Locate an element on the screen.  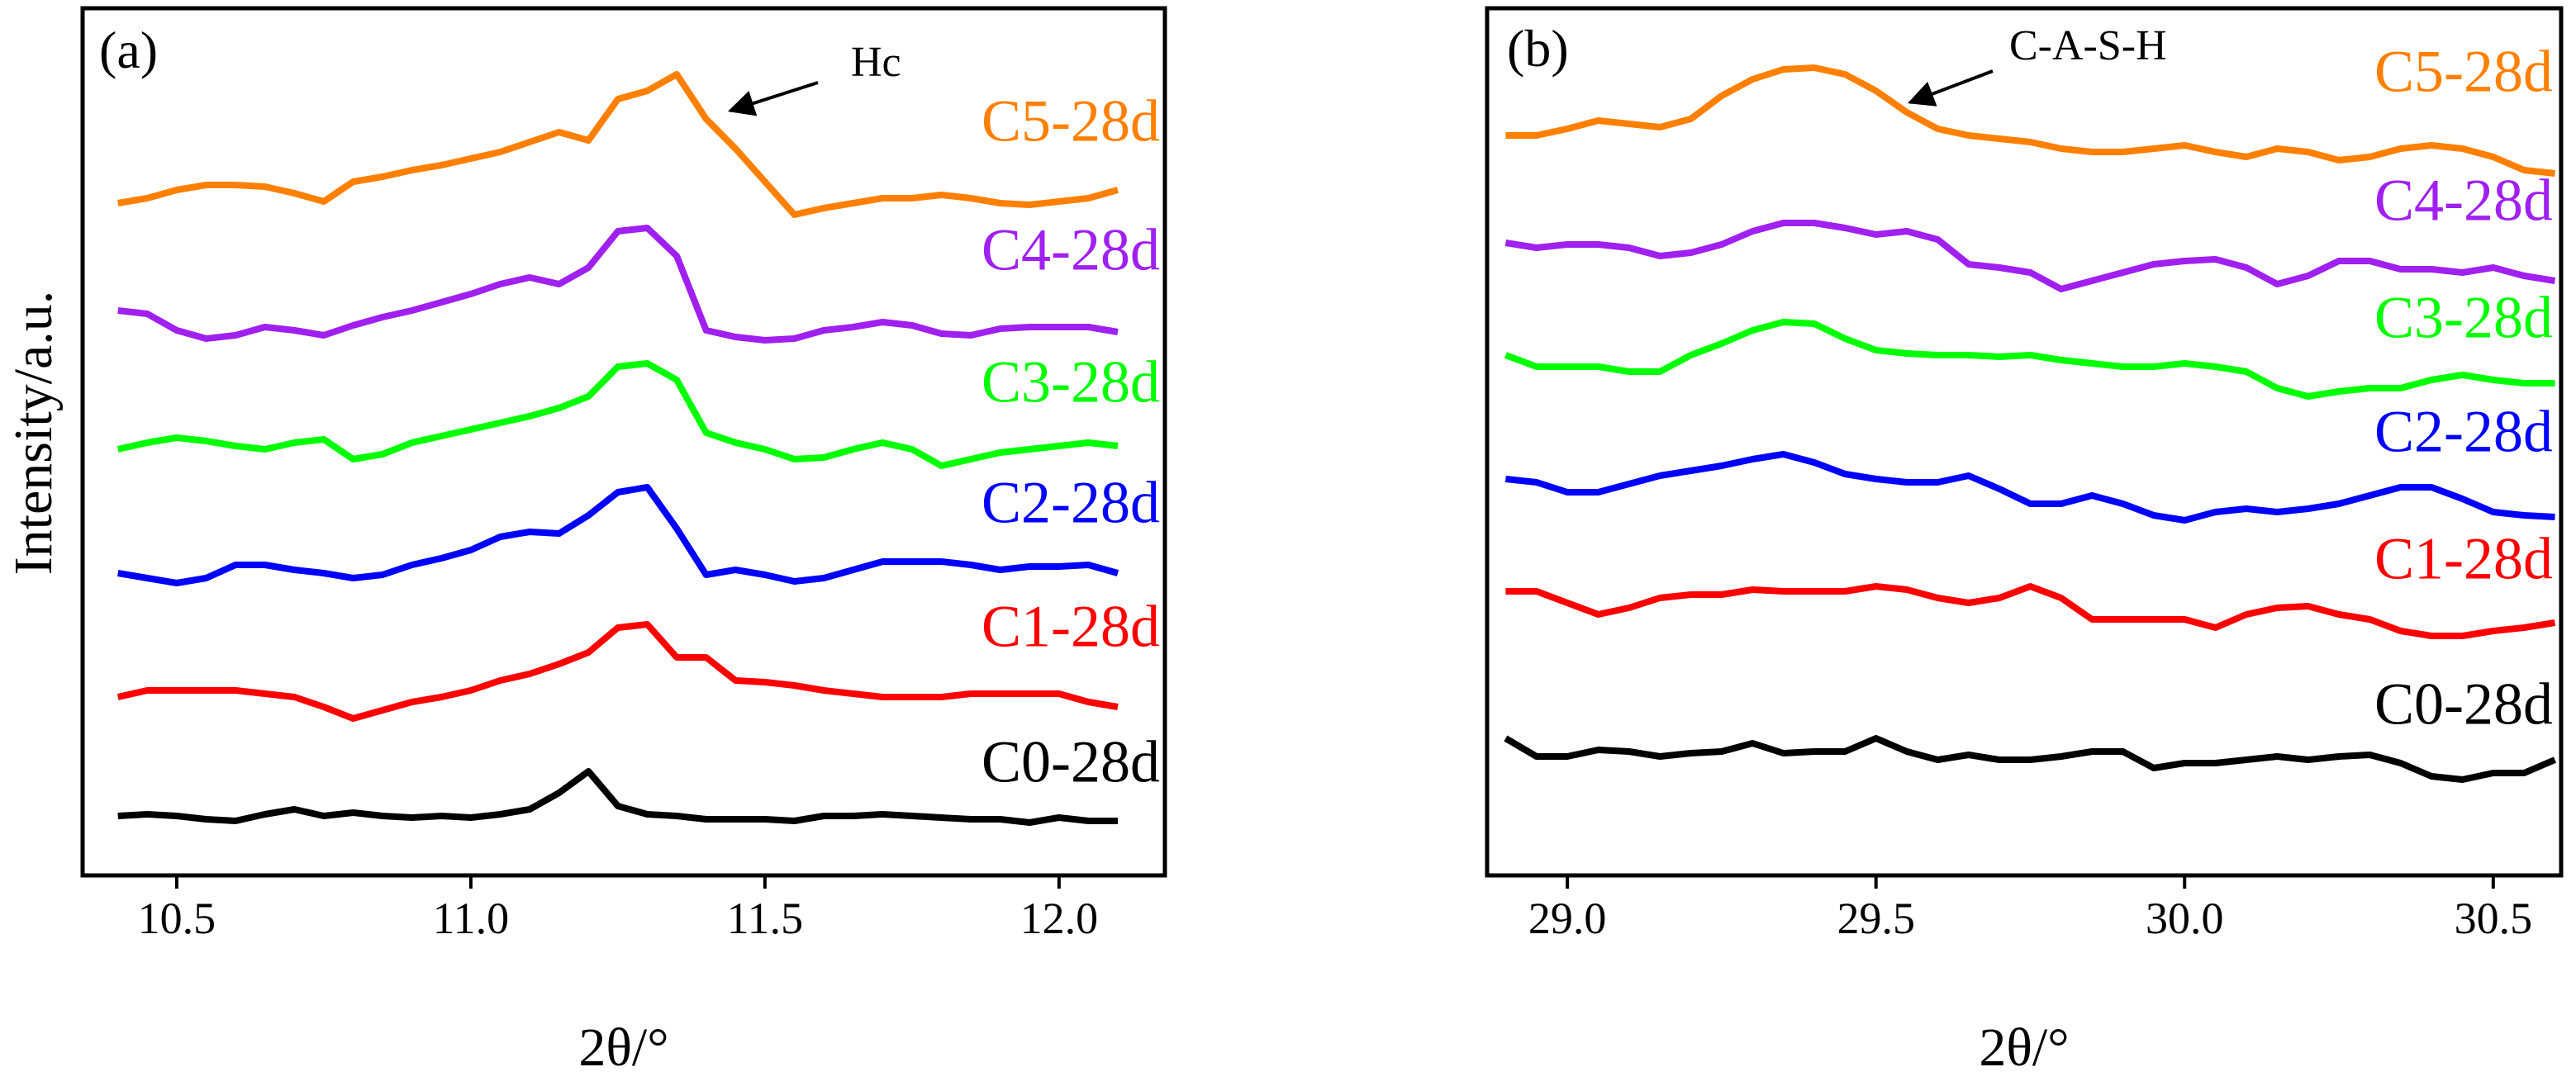
panel-title: (b) is located at coordinates (1538, 48).